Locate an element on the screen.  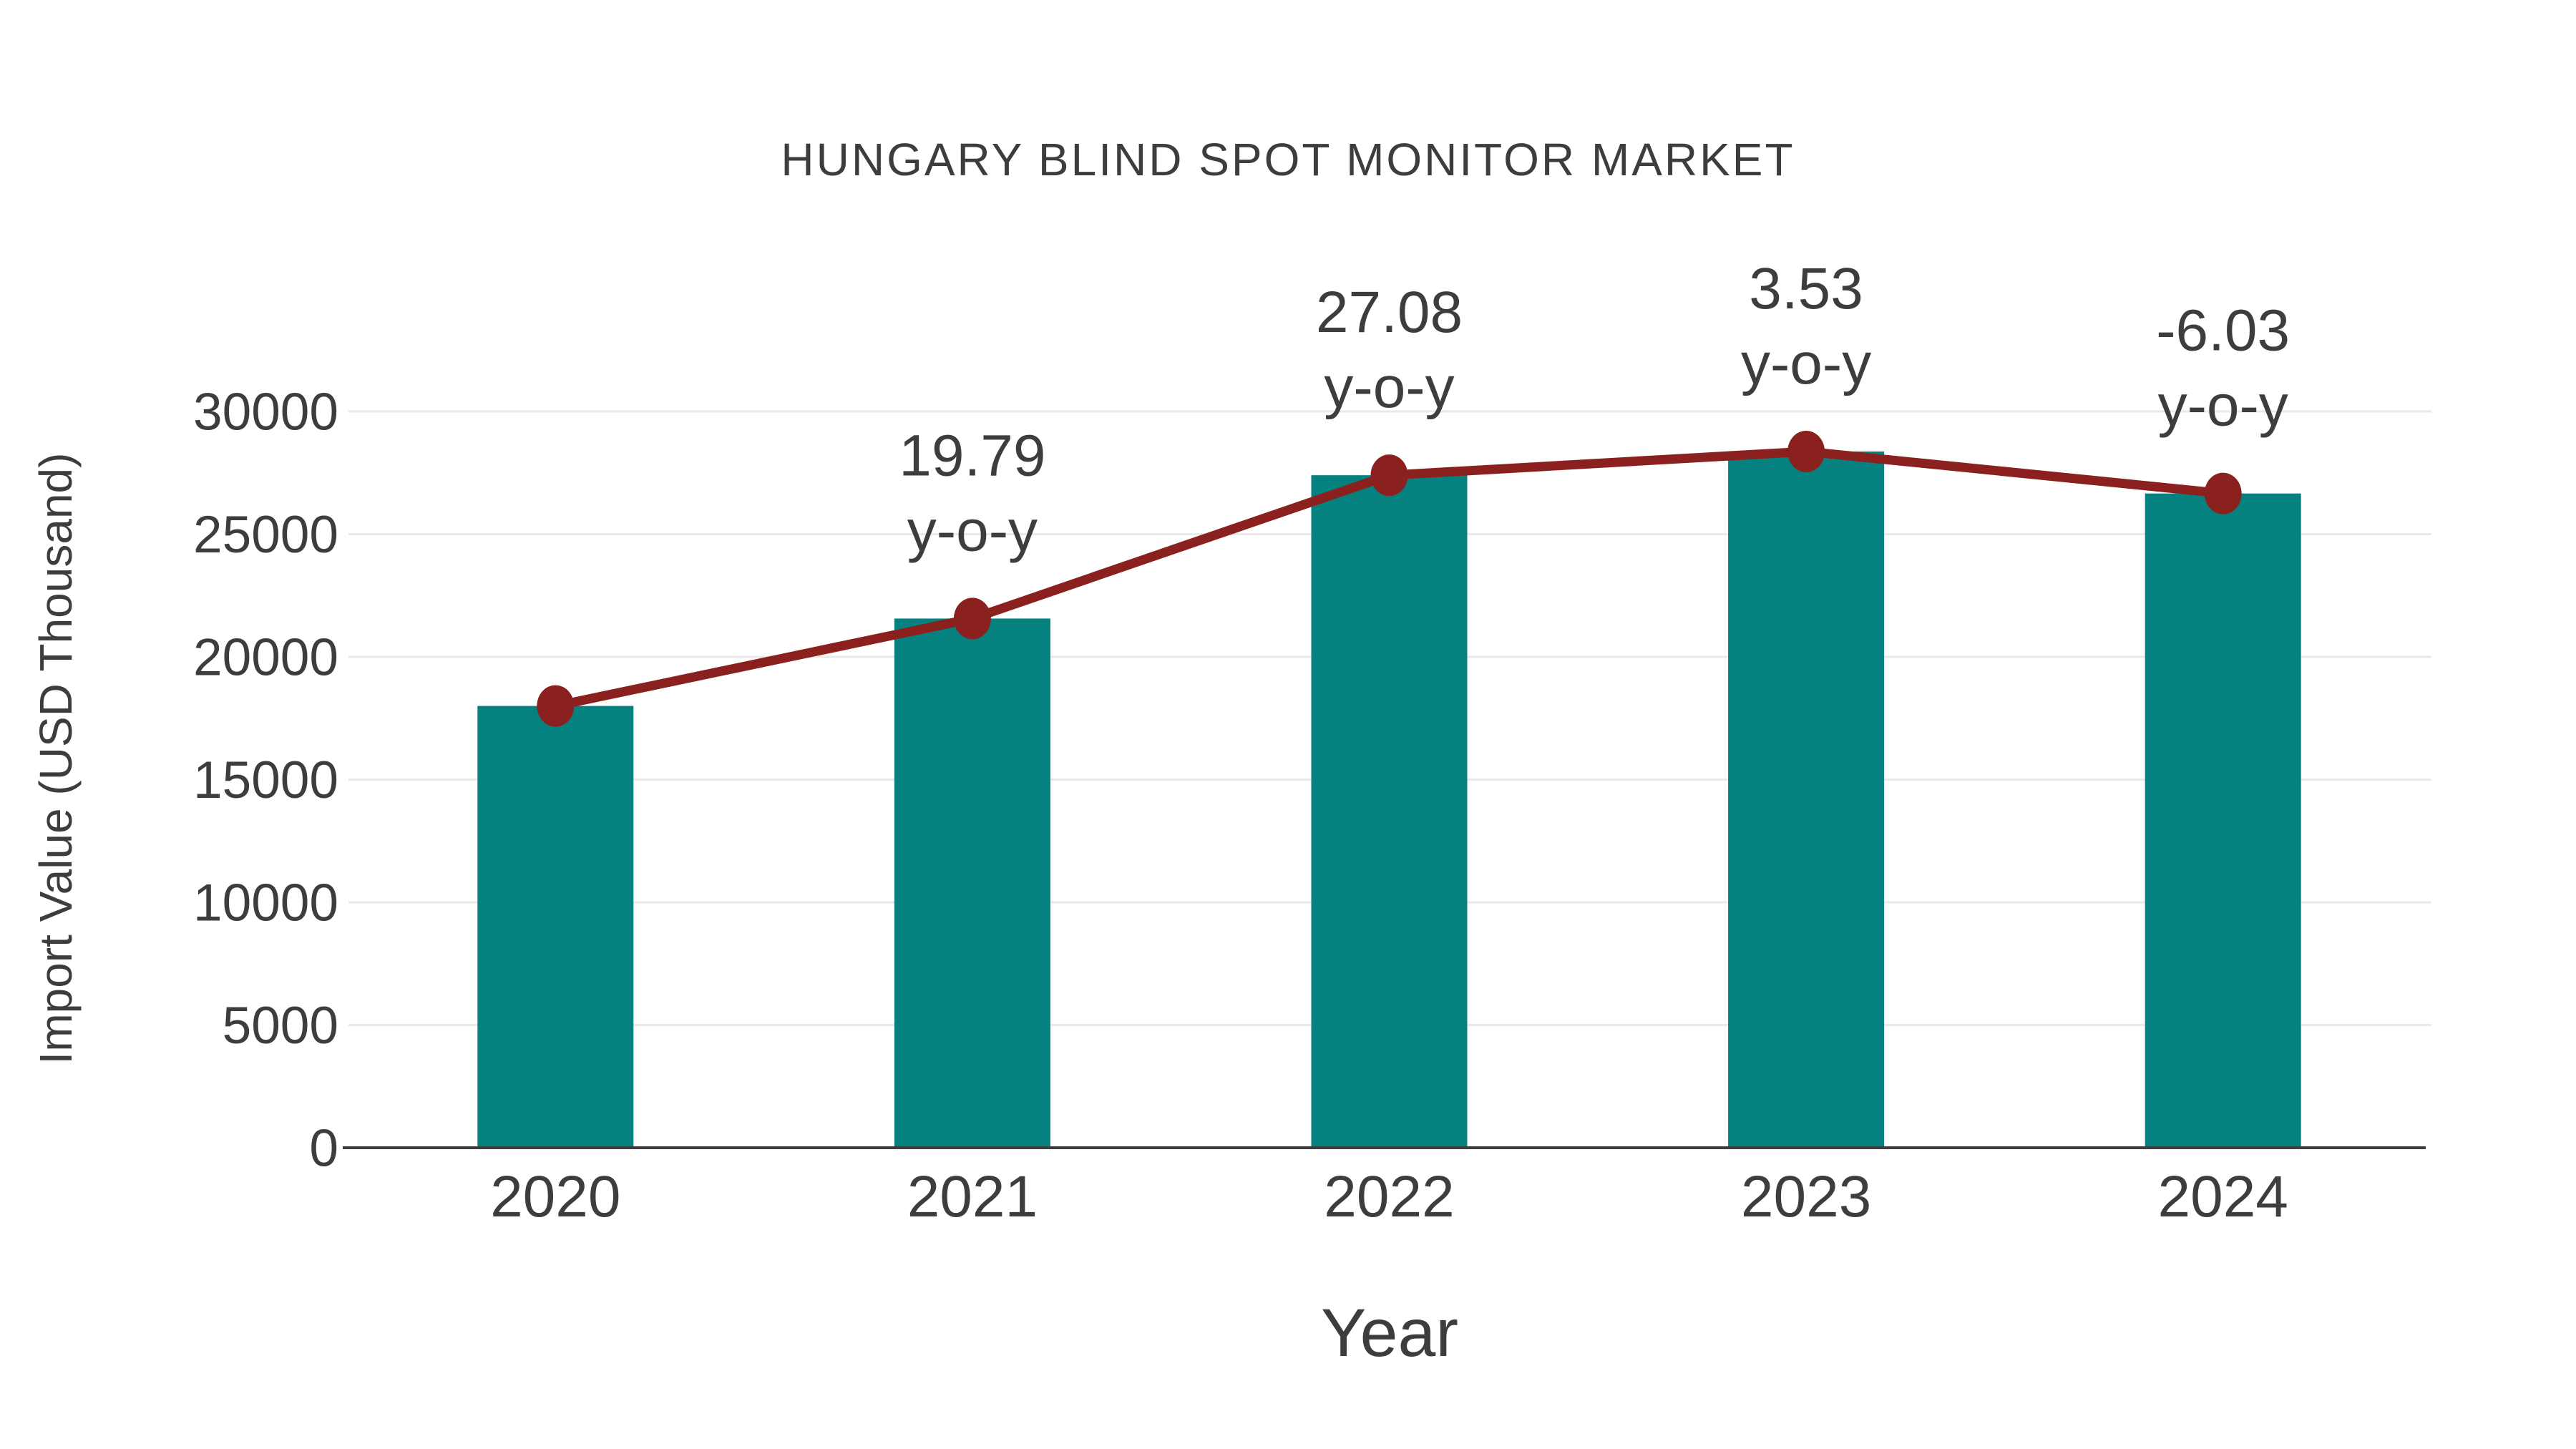
y-tick-label-20000: 20000 is located at coordinates (265, 658).